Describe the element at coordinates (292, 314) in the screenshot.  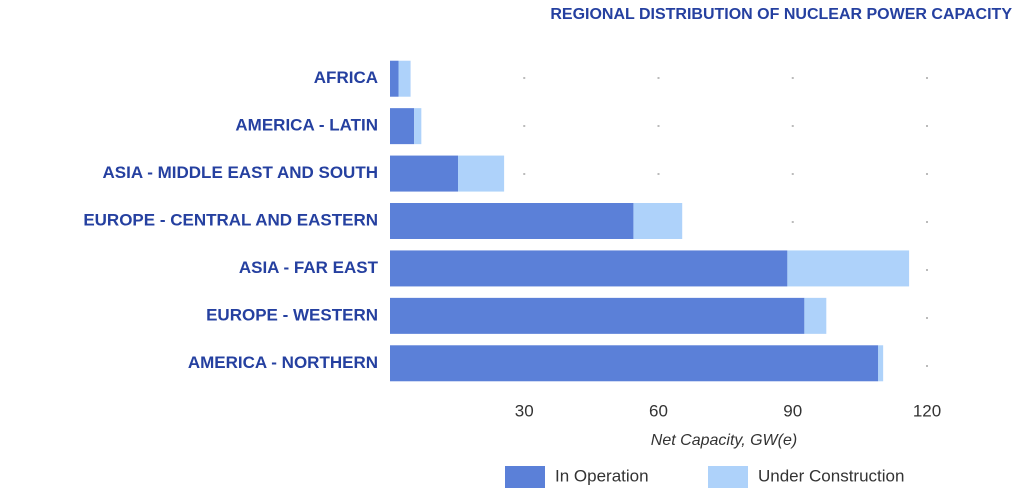
I see `y-tick-label: EUROPE - WESTERN` at that location.